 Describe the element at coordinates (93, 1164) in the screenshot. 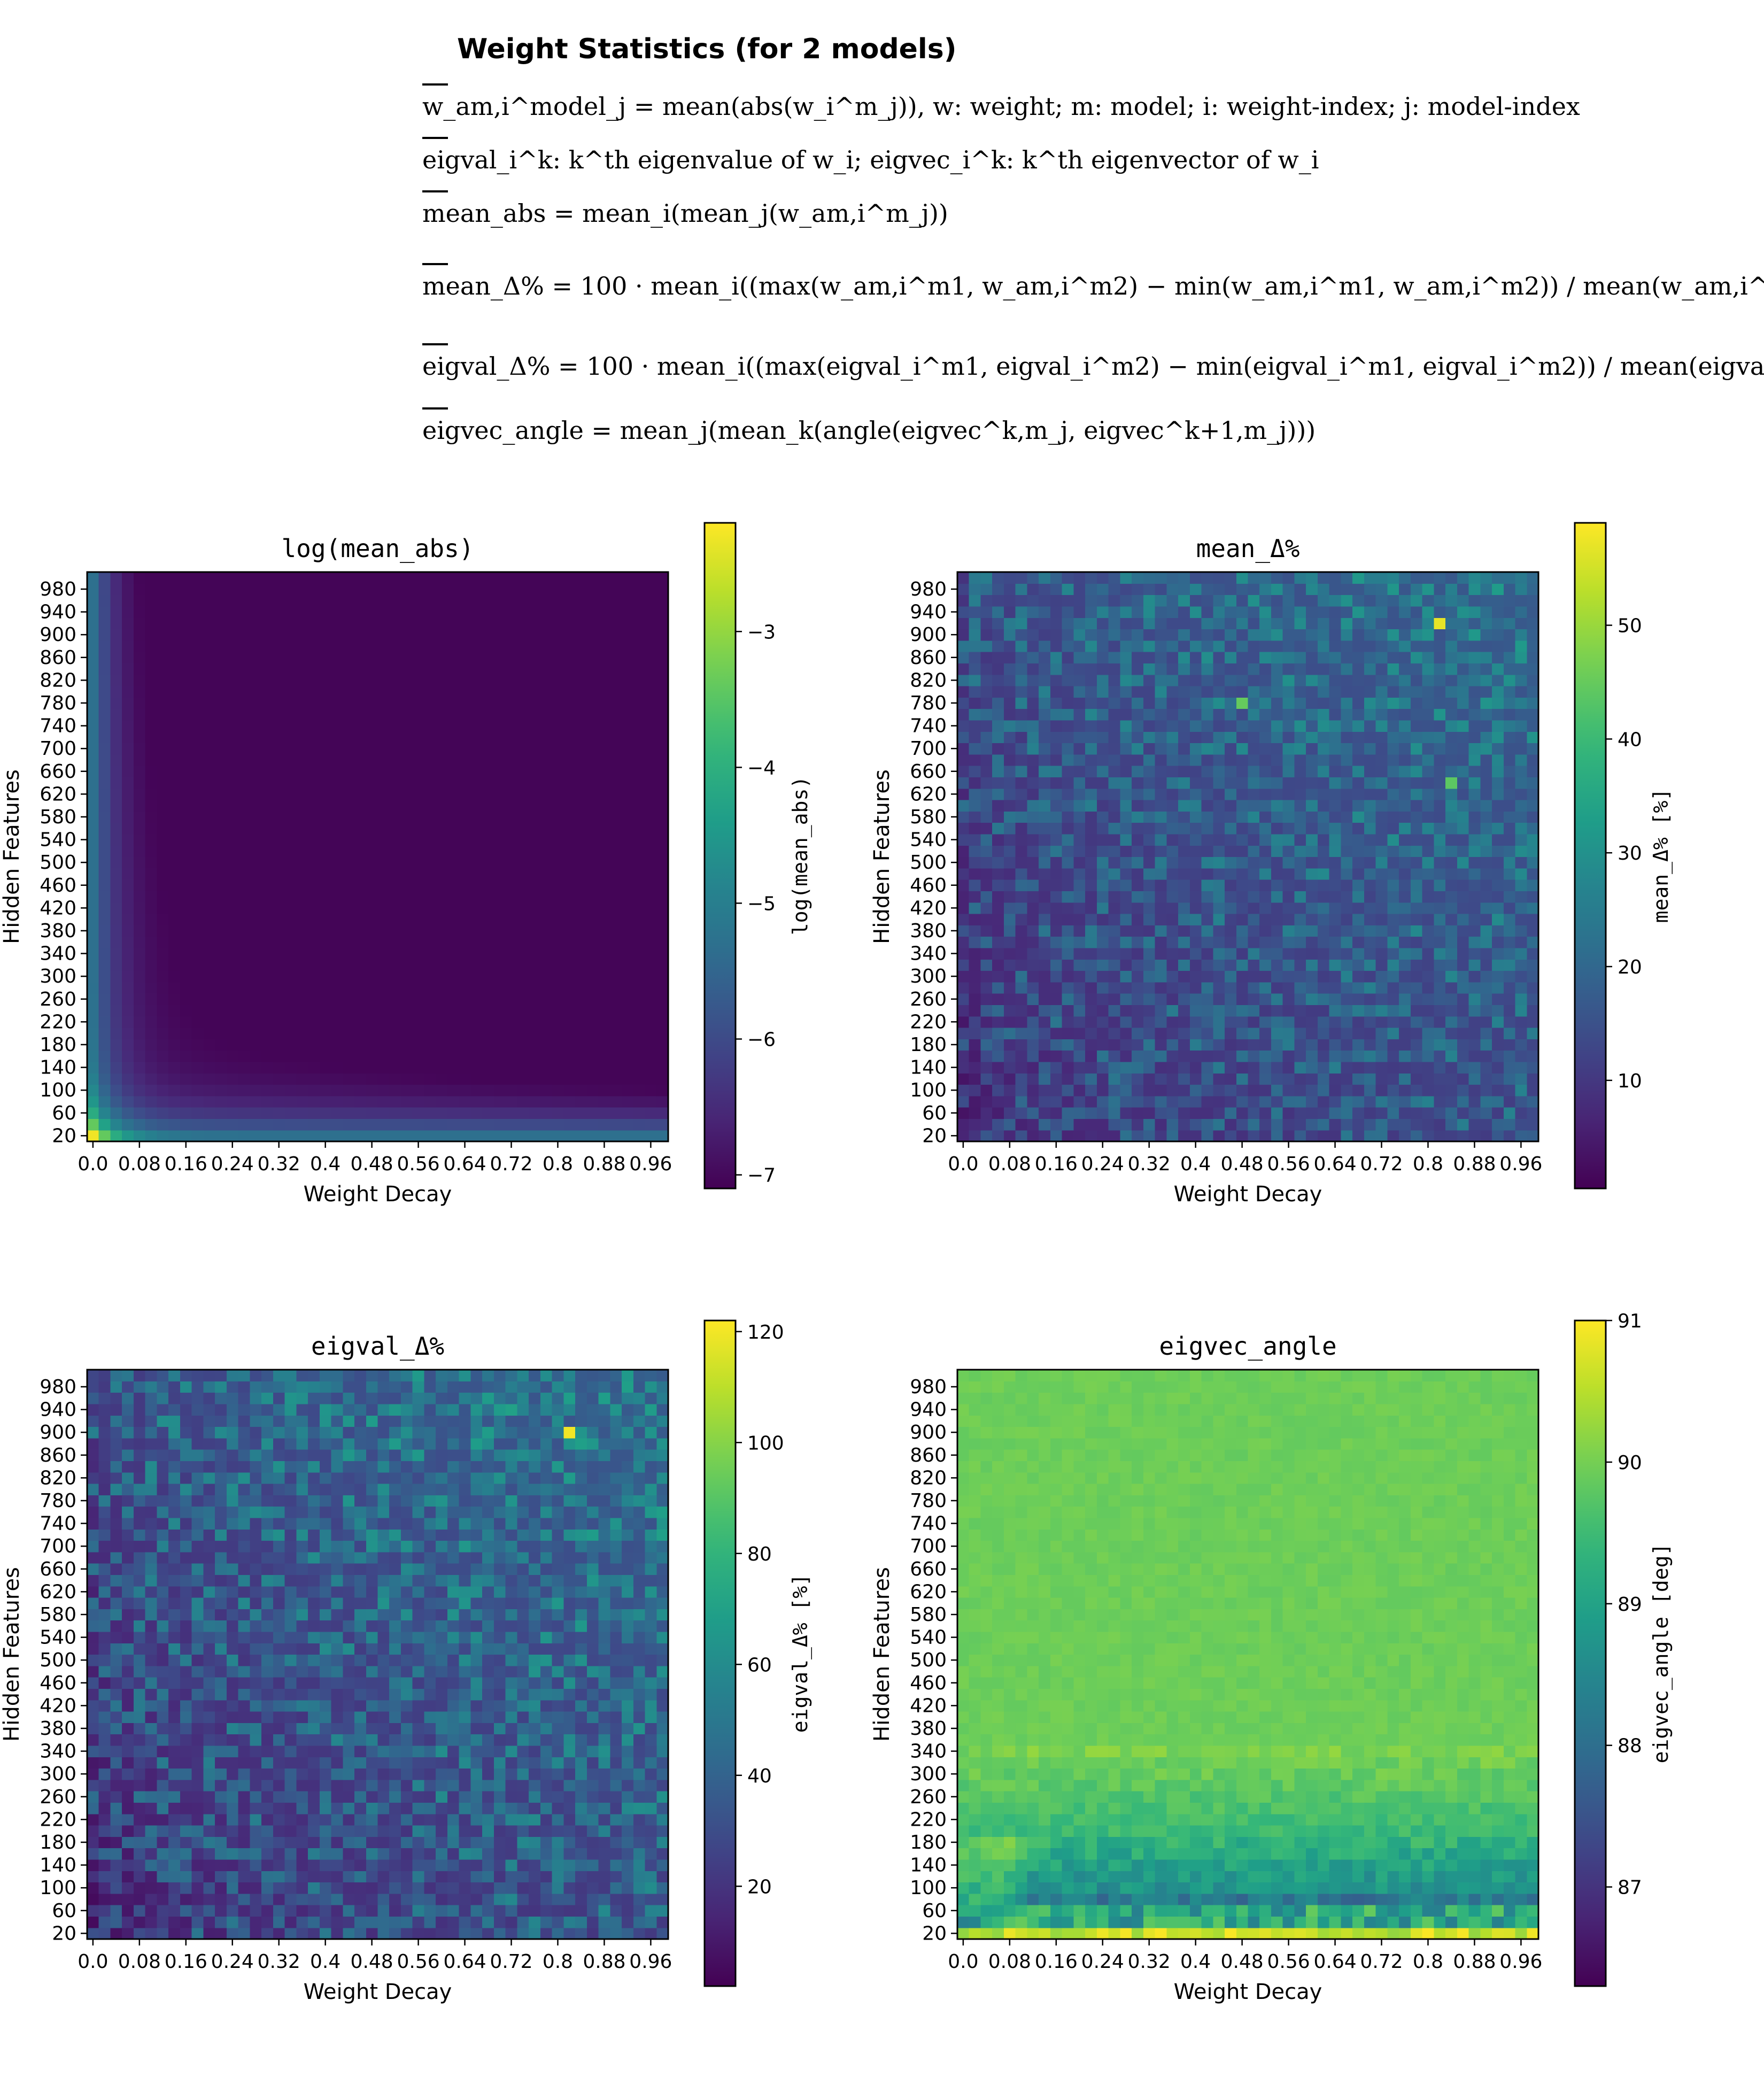

I see `x-tick-label: 0.0` at that location.